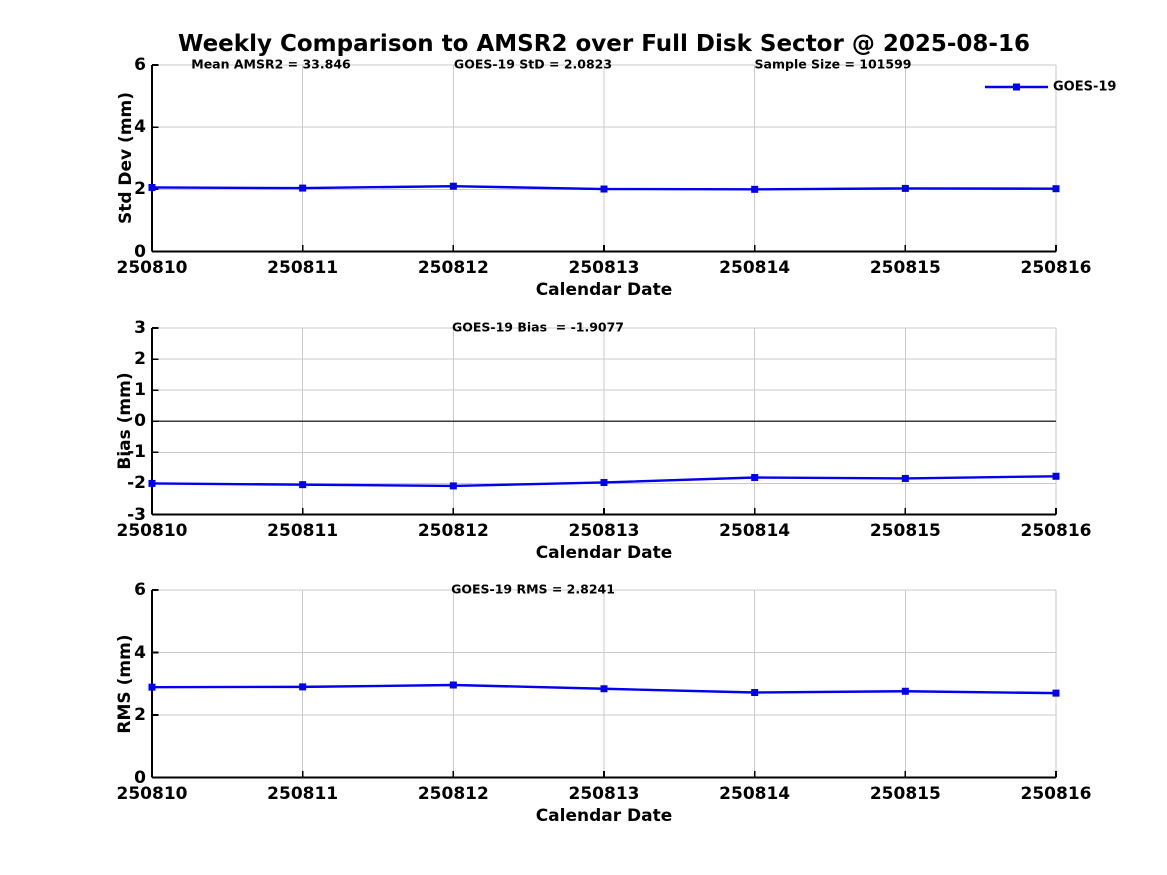 This screenshot has height=875, width=1167. Describe the element at coordinates (125, 684) in the screenshot. I see `rms-y-axis-label: RMS (mm)` at that location.